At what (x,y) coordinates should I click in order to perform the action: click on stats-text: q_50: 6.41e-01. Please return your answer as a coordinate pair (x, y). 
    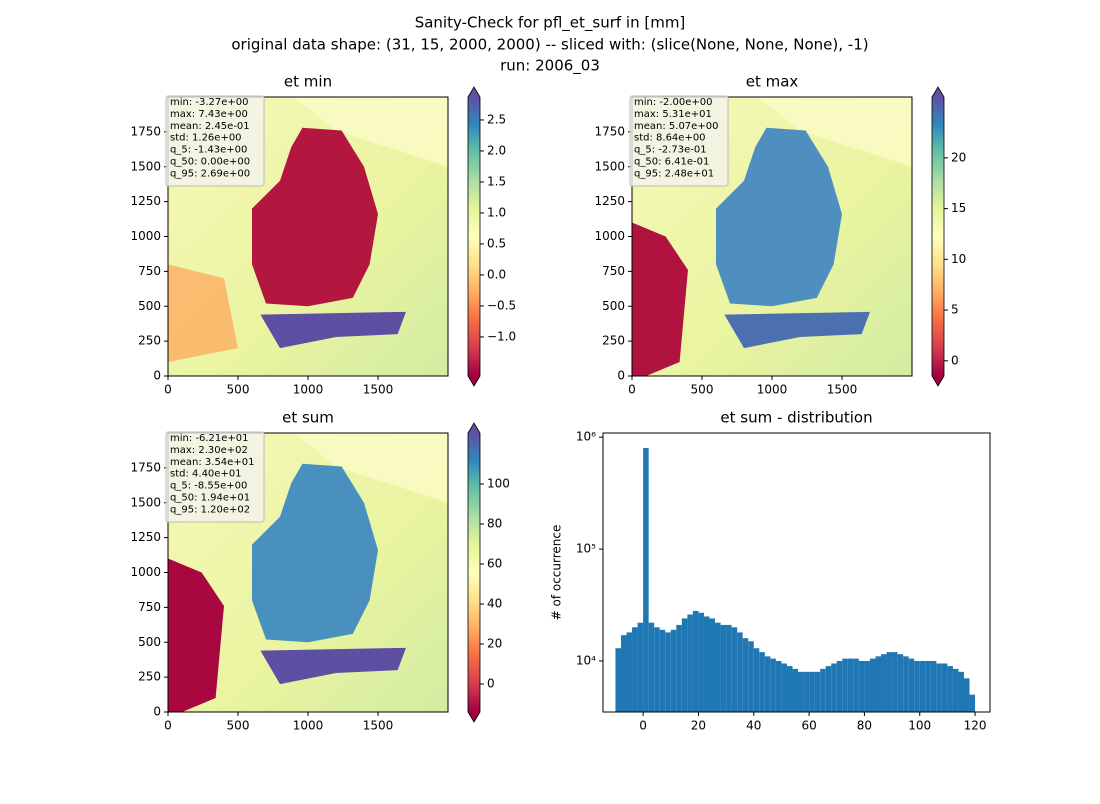
    Looking at the image, I should click on (671, 162).